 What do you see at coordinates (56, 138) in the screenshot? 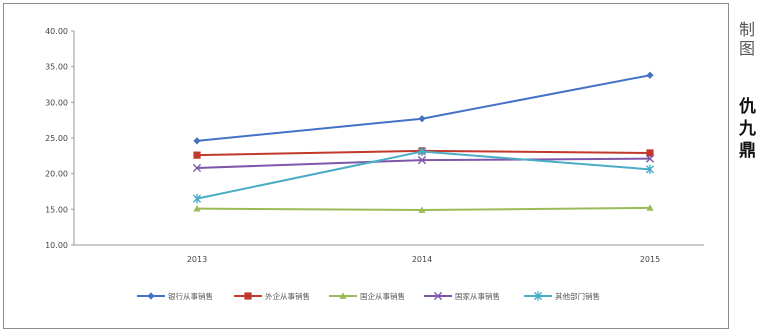
I see `y-tick-label: 25.00` at bounding box center [56, 138].